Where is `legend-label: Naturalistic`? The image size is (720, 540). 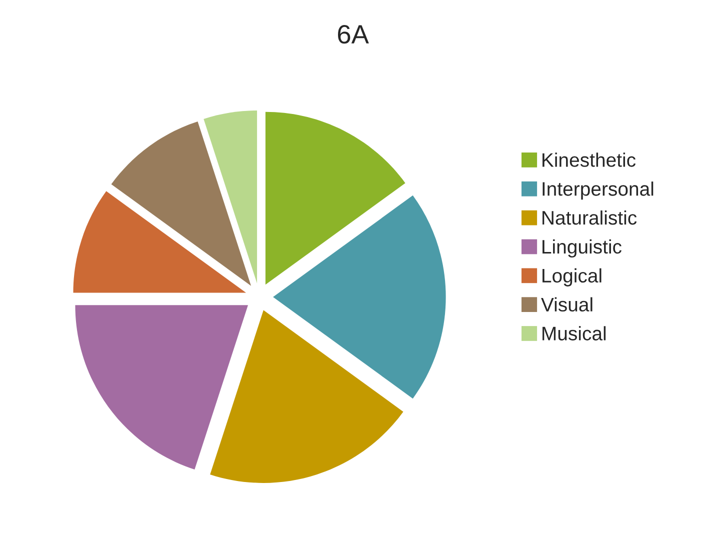 legend-label: Naturalistic is located at coordinates (589, 217).